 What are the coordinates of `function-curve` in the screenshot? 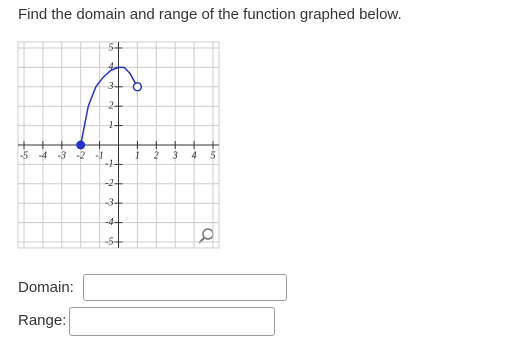 It's located at (109, 106).